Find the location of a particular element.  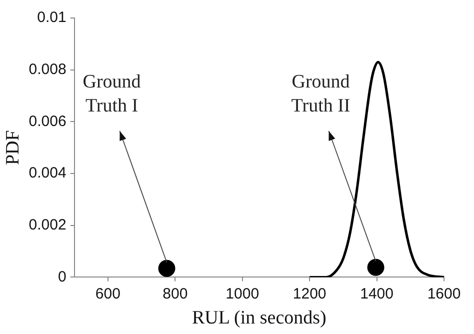

x-tick-label: 600 is located at coordinates (107, 293).